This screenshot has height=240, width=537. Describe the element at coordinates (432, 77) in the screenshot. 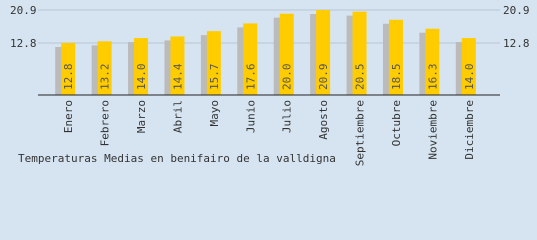

I see `value-label: 16.3` at that location.